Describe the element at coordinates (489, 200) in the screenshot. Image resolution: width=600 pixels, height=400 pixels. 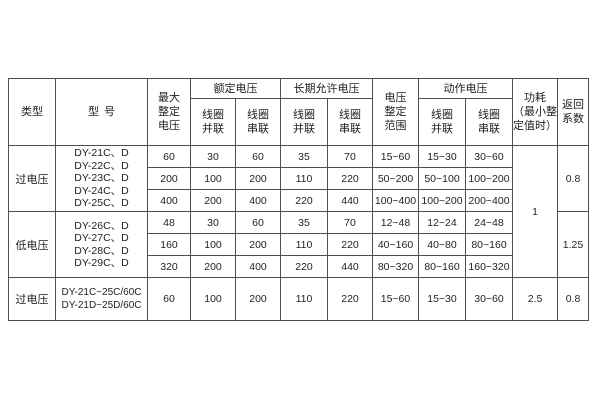
I see `table-cell: 200~400` at that location.